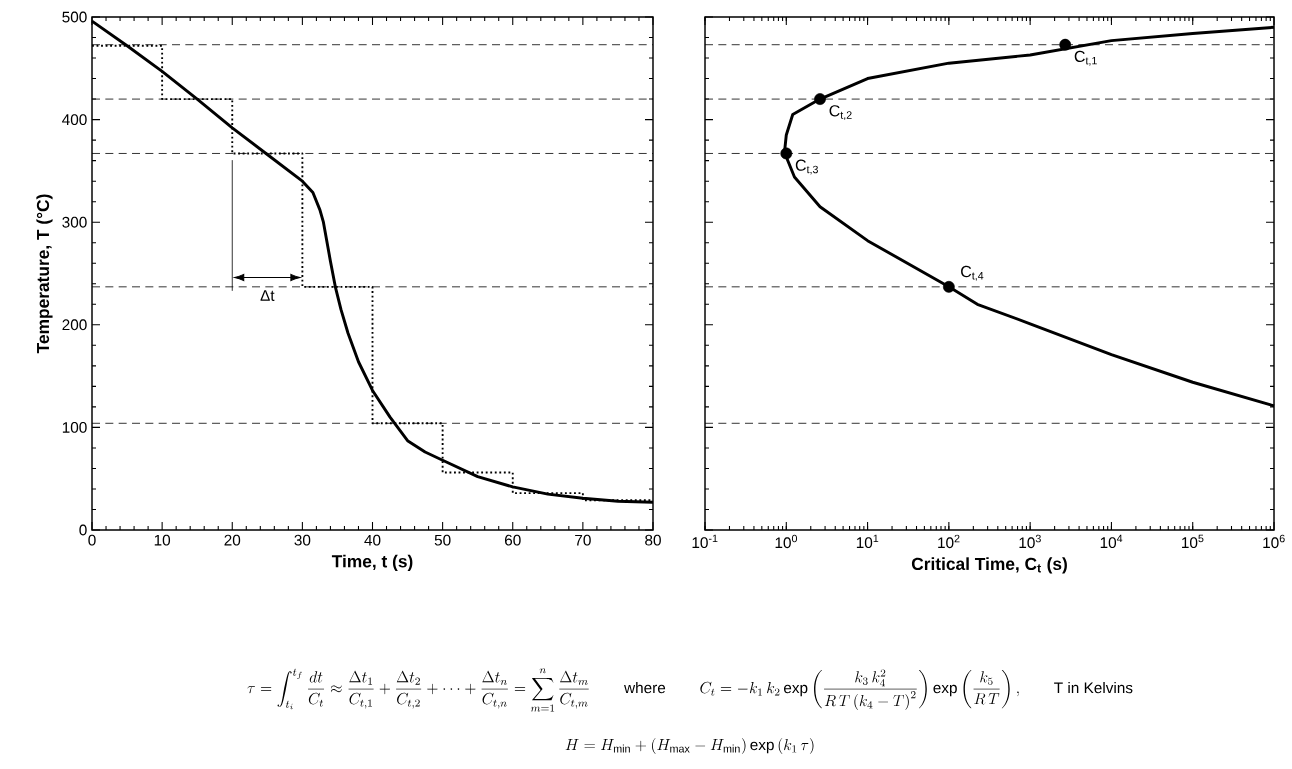 This screenshot has width=1292, height=769. What do you see at coordinates (44, 274) in the screenshot?
I see `y-axis-title: Temperature, T (°C)` at bounding box center [44, 274].